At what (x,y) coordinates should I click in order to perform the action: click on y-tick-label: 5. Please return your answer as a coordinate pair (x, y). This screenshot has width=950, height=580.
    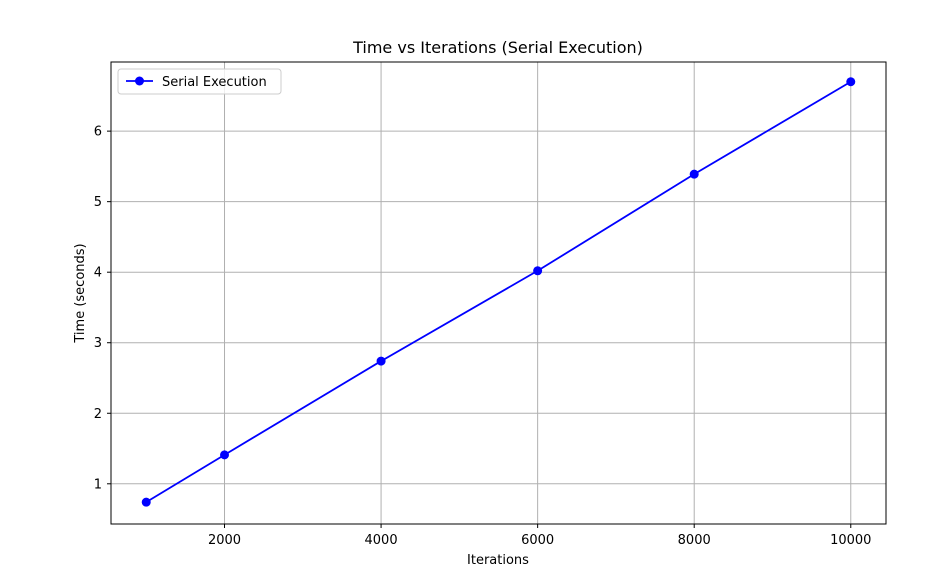
    Looking at the image, I should click on (98, 202).